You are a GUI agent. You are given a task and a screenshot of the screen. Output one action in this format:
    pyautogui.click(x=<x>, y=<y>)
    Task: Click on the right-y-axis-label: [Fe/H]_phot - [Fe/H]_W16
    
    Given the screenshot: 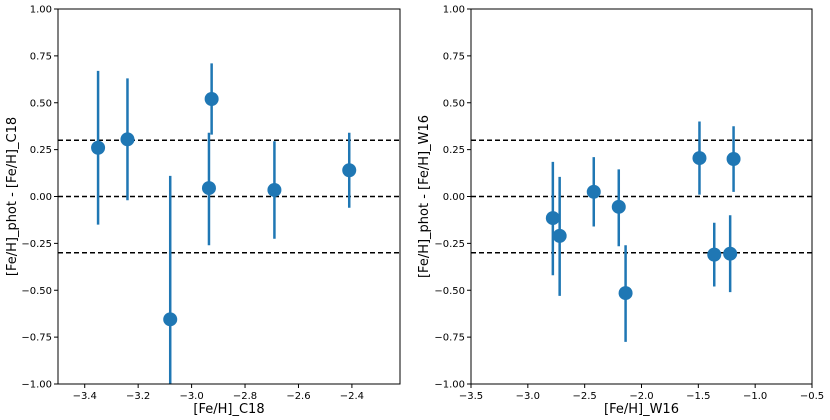 What is the action you would take?
    pyautogui.click(x=424, y=196)
    